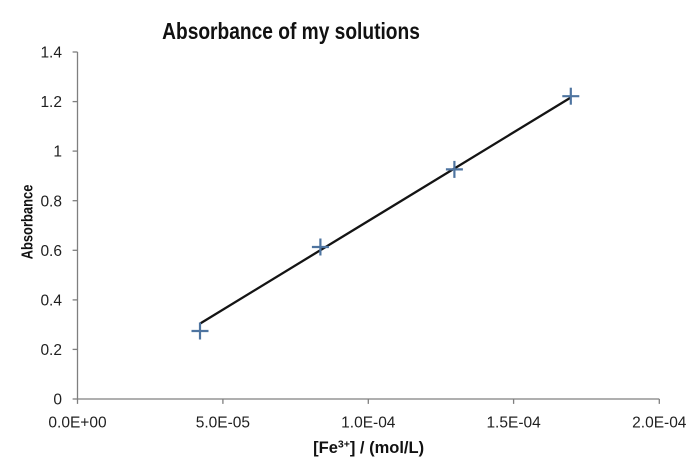 Image resolution: width=694 pixels, height=468 pixels. What do you see at coordinates (51, 300) in the screenshot?
I see `svg-text: 0.4` at bounding box center [51, 300].